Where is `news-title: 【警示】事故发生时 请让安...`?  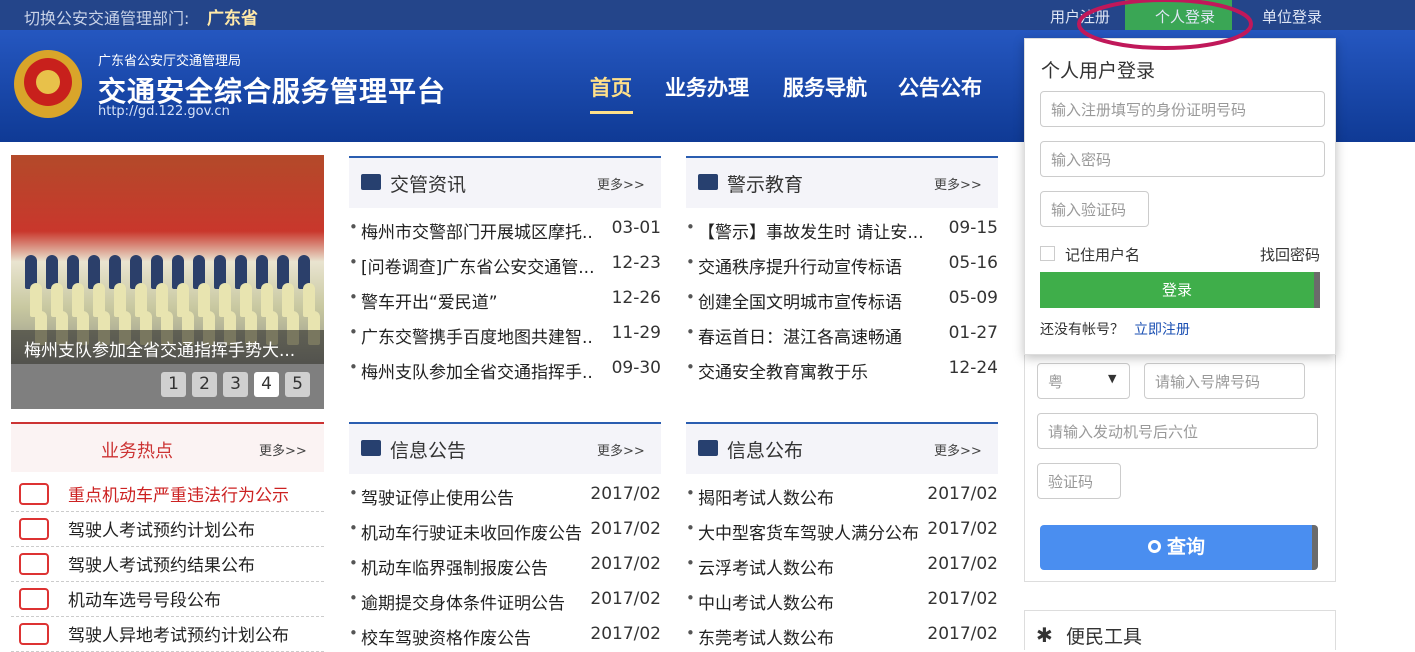
news-title: 【警示】事故发生时 请让安... is located at coordinates (811, 233).